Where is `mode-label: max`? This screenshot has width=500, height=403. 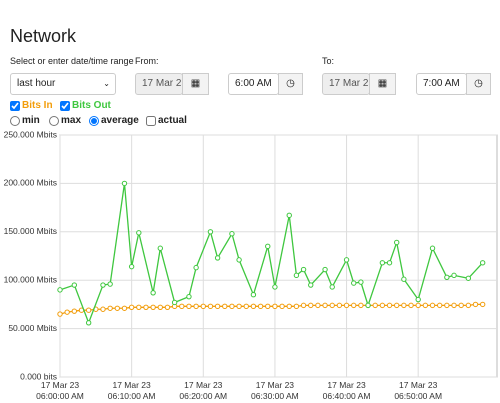
mode-label: max is located at coordinates (71, 120).